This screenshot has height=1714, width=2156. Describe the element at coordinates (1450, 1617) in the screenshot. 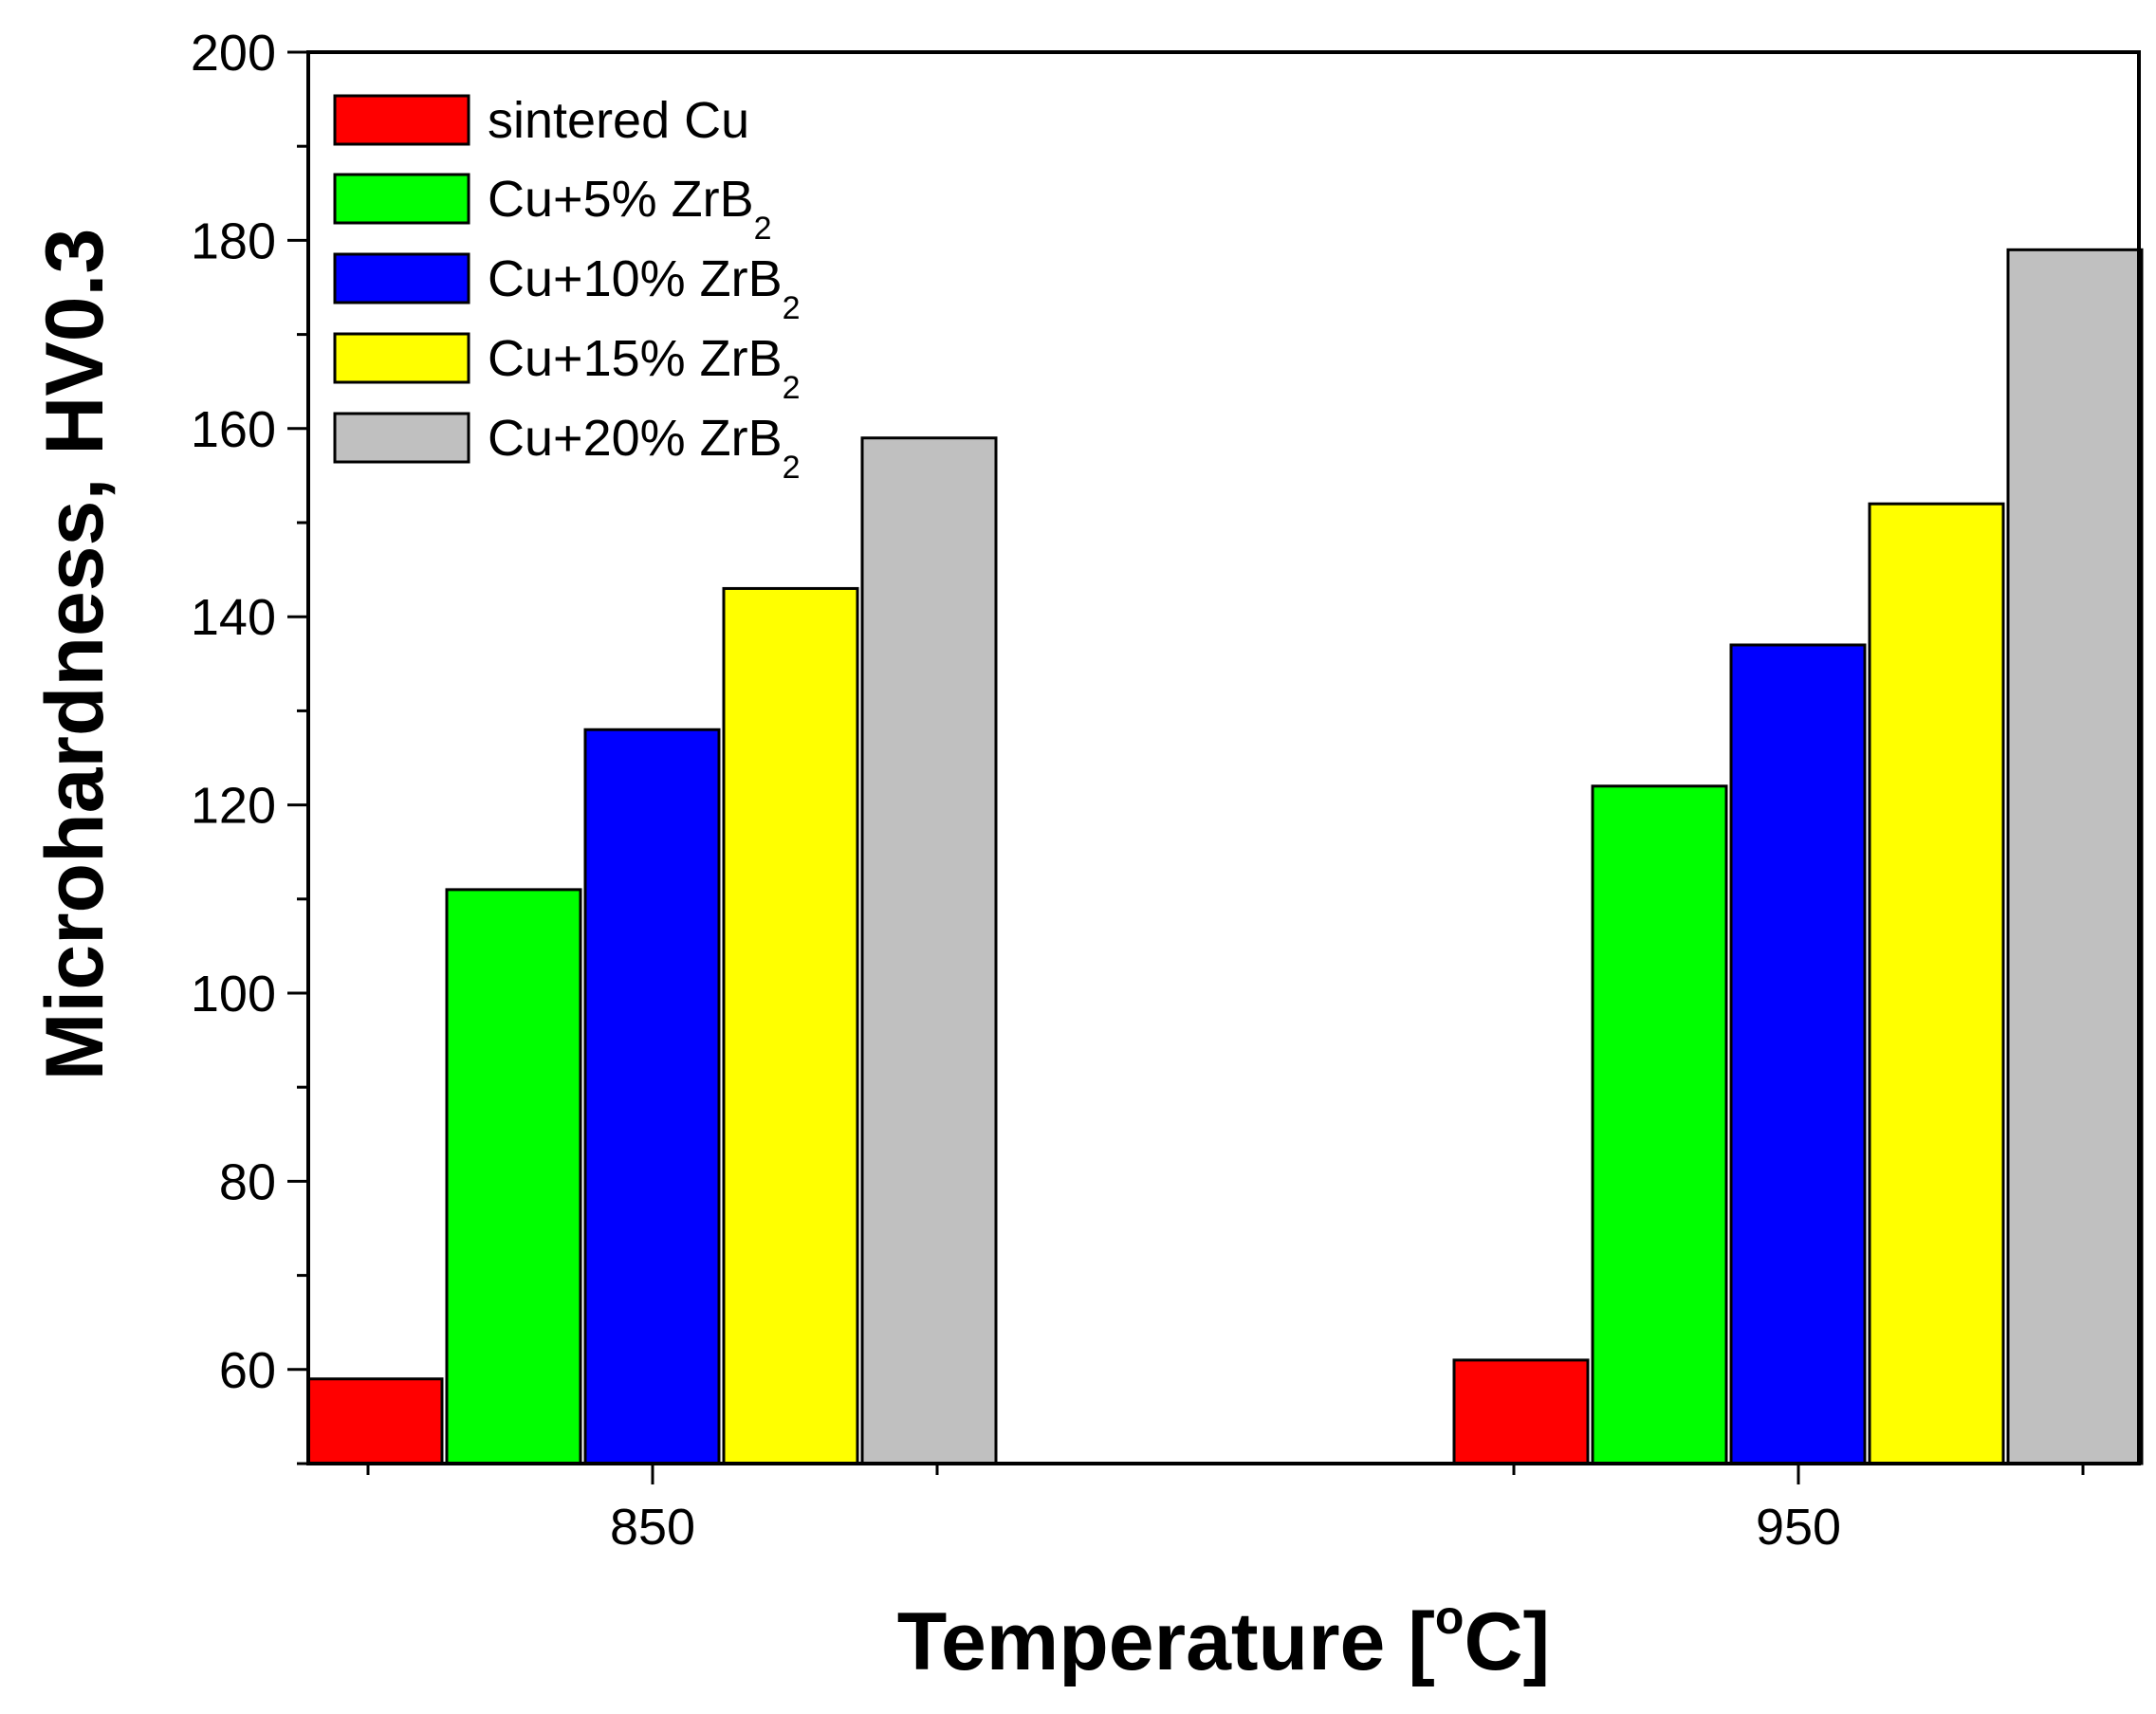

I see `x-axis-title-superscript: o` at that location.